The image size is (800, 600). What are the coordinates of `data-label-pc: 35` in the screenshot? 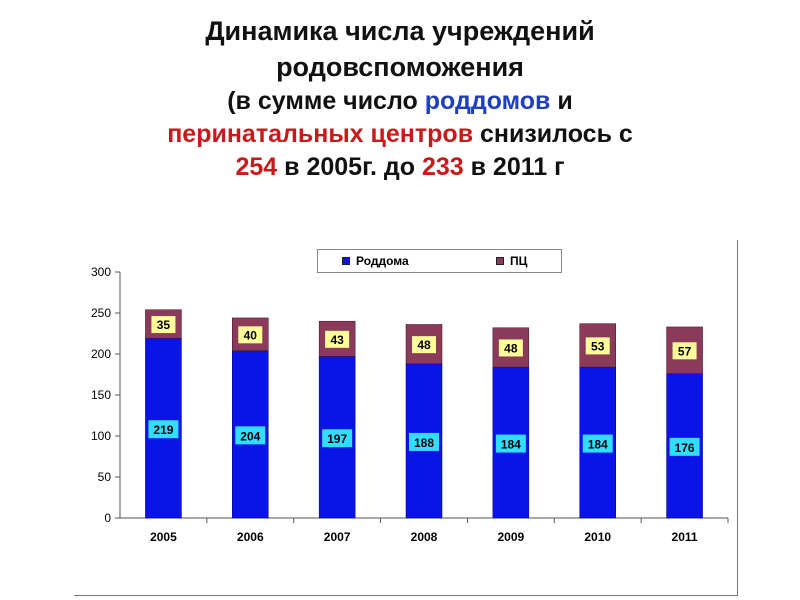 It's located at (164, 325).